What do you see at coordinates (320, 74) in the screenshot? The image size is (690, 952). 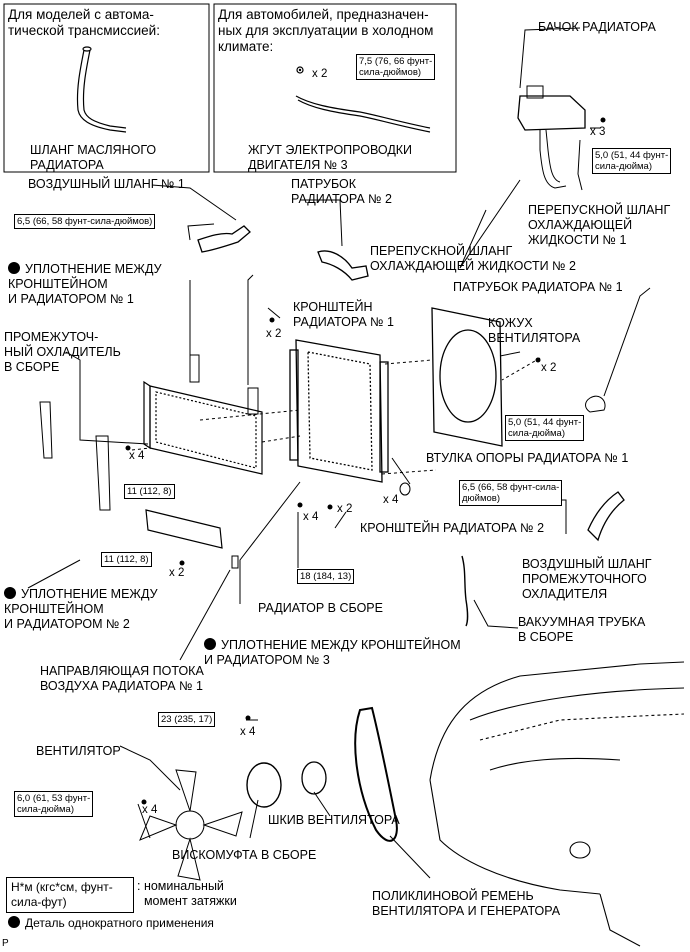 I see `cold-climate-count: x 2` at bounding box center [320, 74].